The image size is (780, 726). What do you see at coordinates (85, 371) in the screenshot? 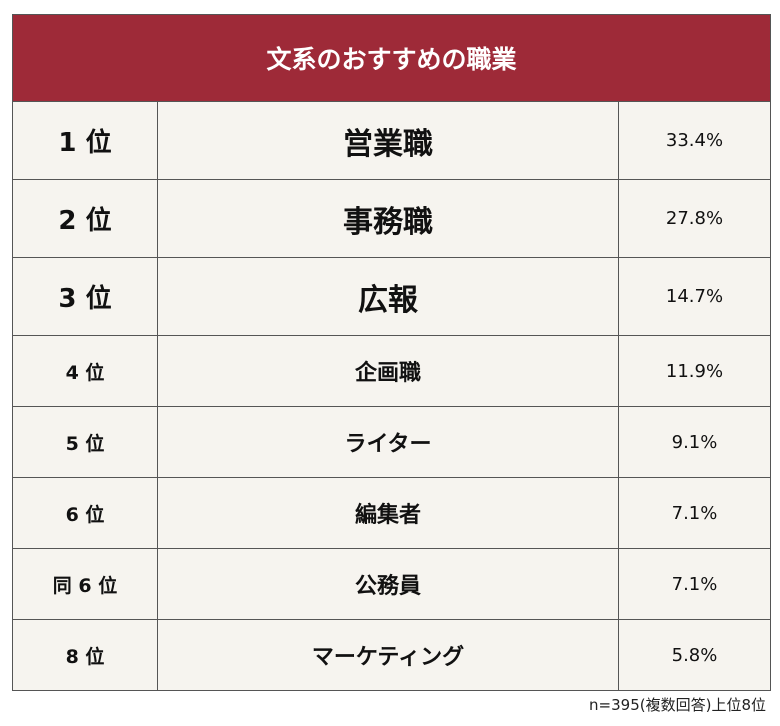
I see `rank-cell: 4 位` at bounding box center [85, 371].